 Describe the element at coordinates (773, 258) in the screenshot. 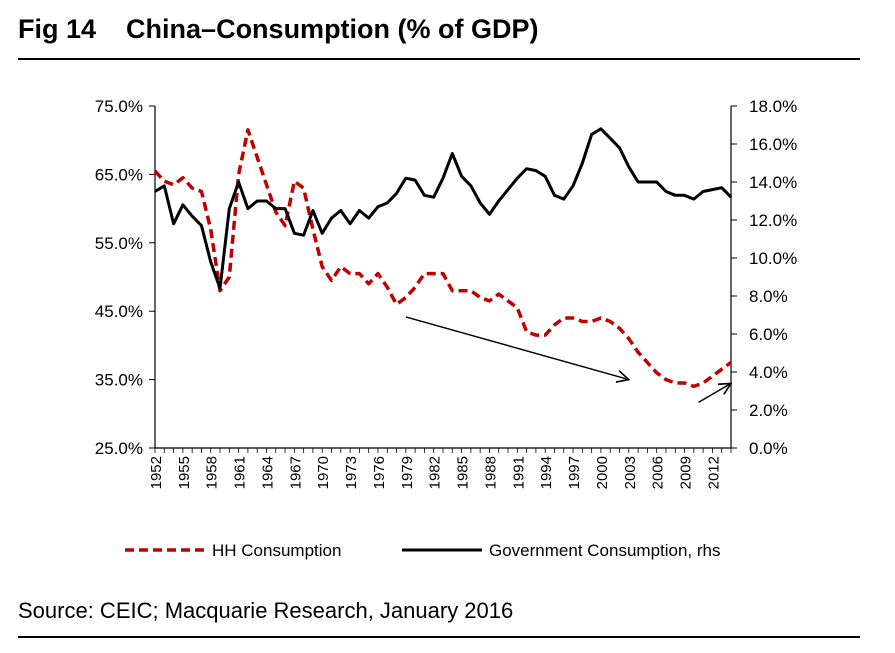

I see `right-axis-tick-label: 10.0%` at that location.